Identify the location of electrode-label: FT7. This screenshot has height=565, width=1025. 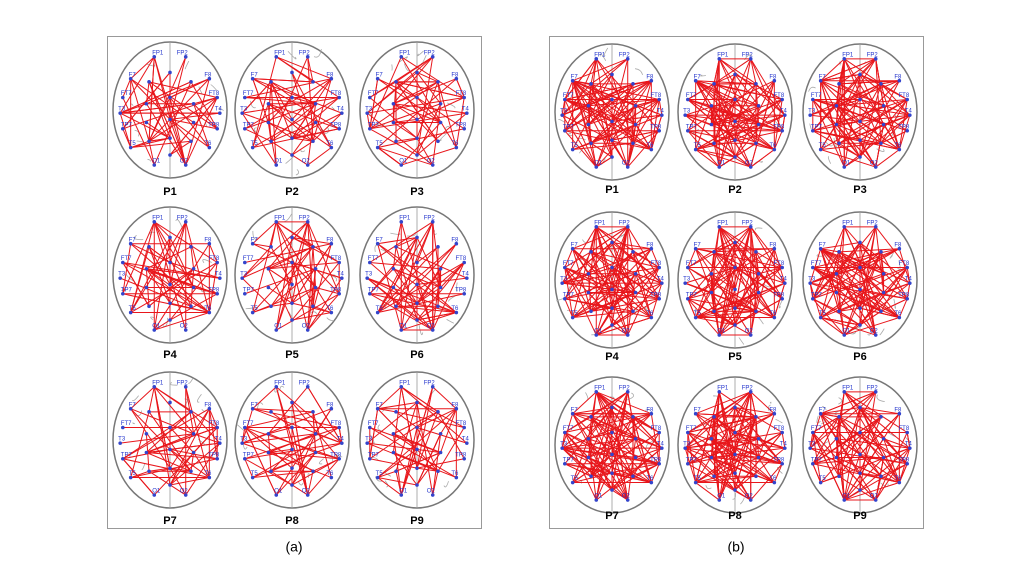
(126, 259).